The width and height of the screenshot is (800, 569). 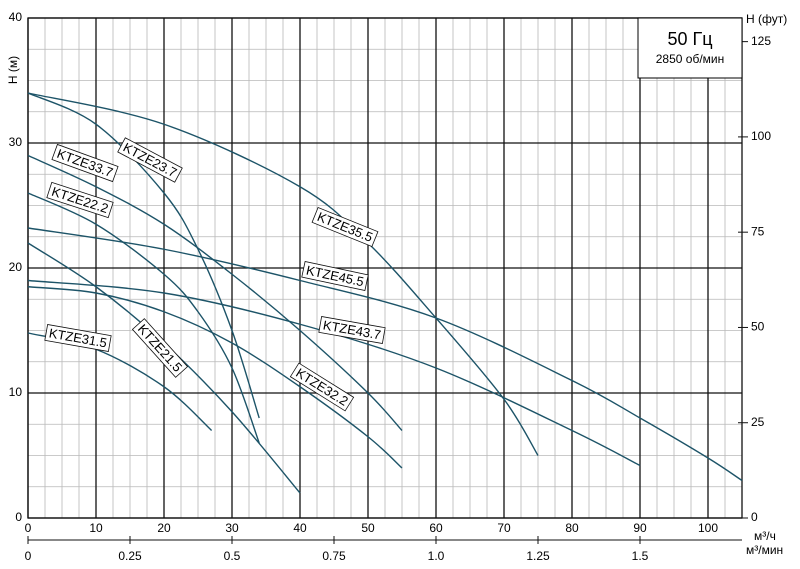 I want to click on x2-unit: м³/мин, so click(x=764, y=550).